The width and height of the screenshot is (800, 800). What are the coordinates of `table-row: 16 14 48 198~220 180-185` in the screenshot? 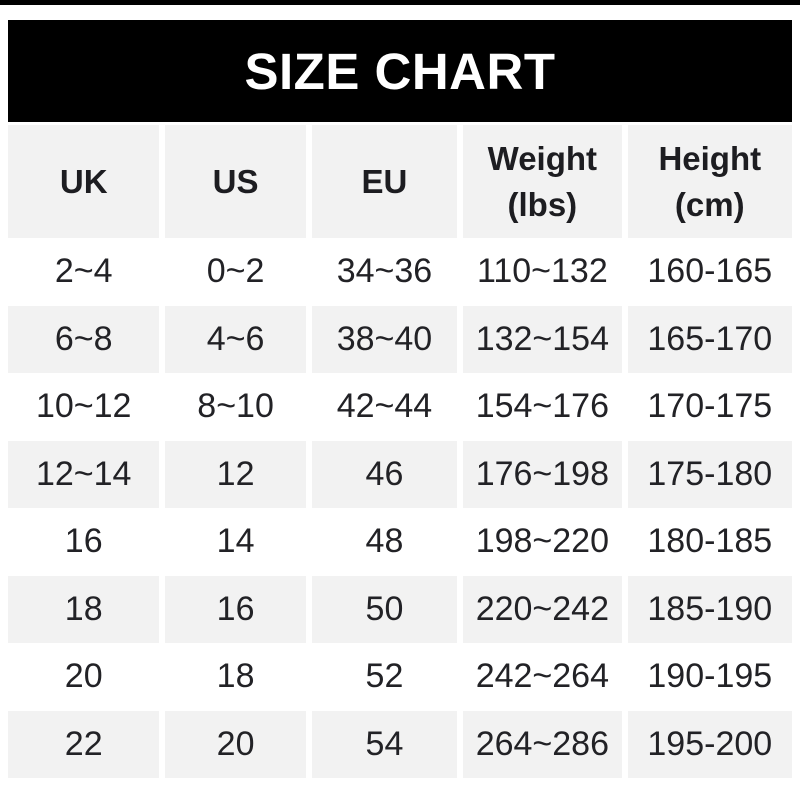 It's located at (400, 542).